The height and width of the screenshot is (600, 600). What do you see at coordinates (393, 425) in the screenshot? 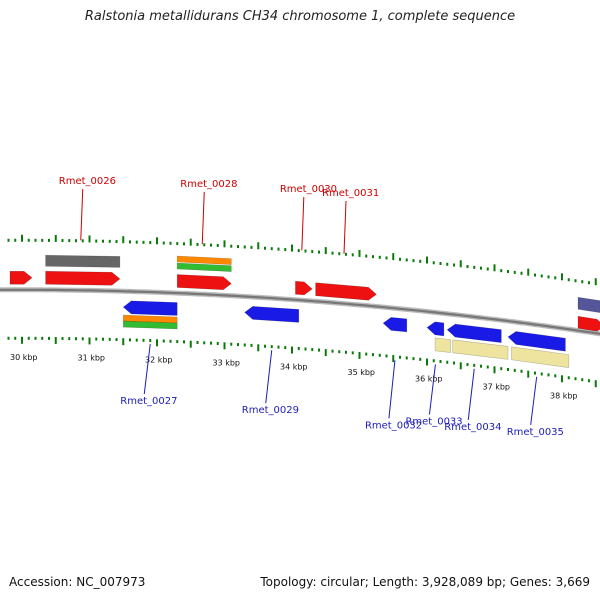
I see `gene-label-Rmet_0032: Rmet_0032` at bounding box center [393, 425].